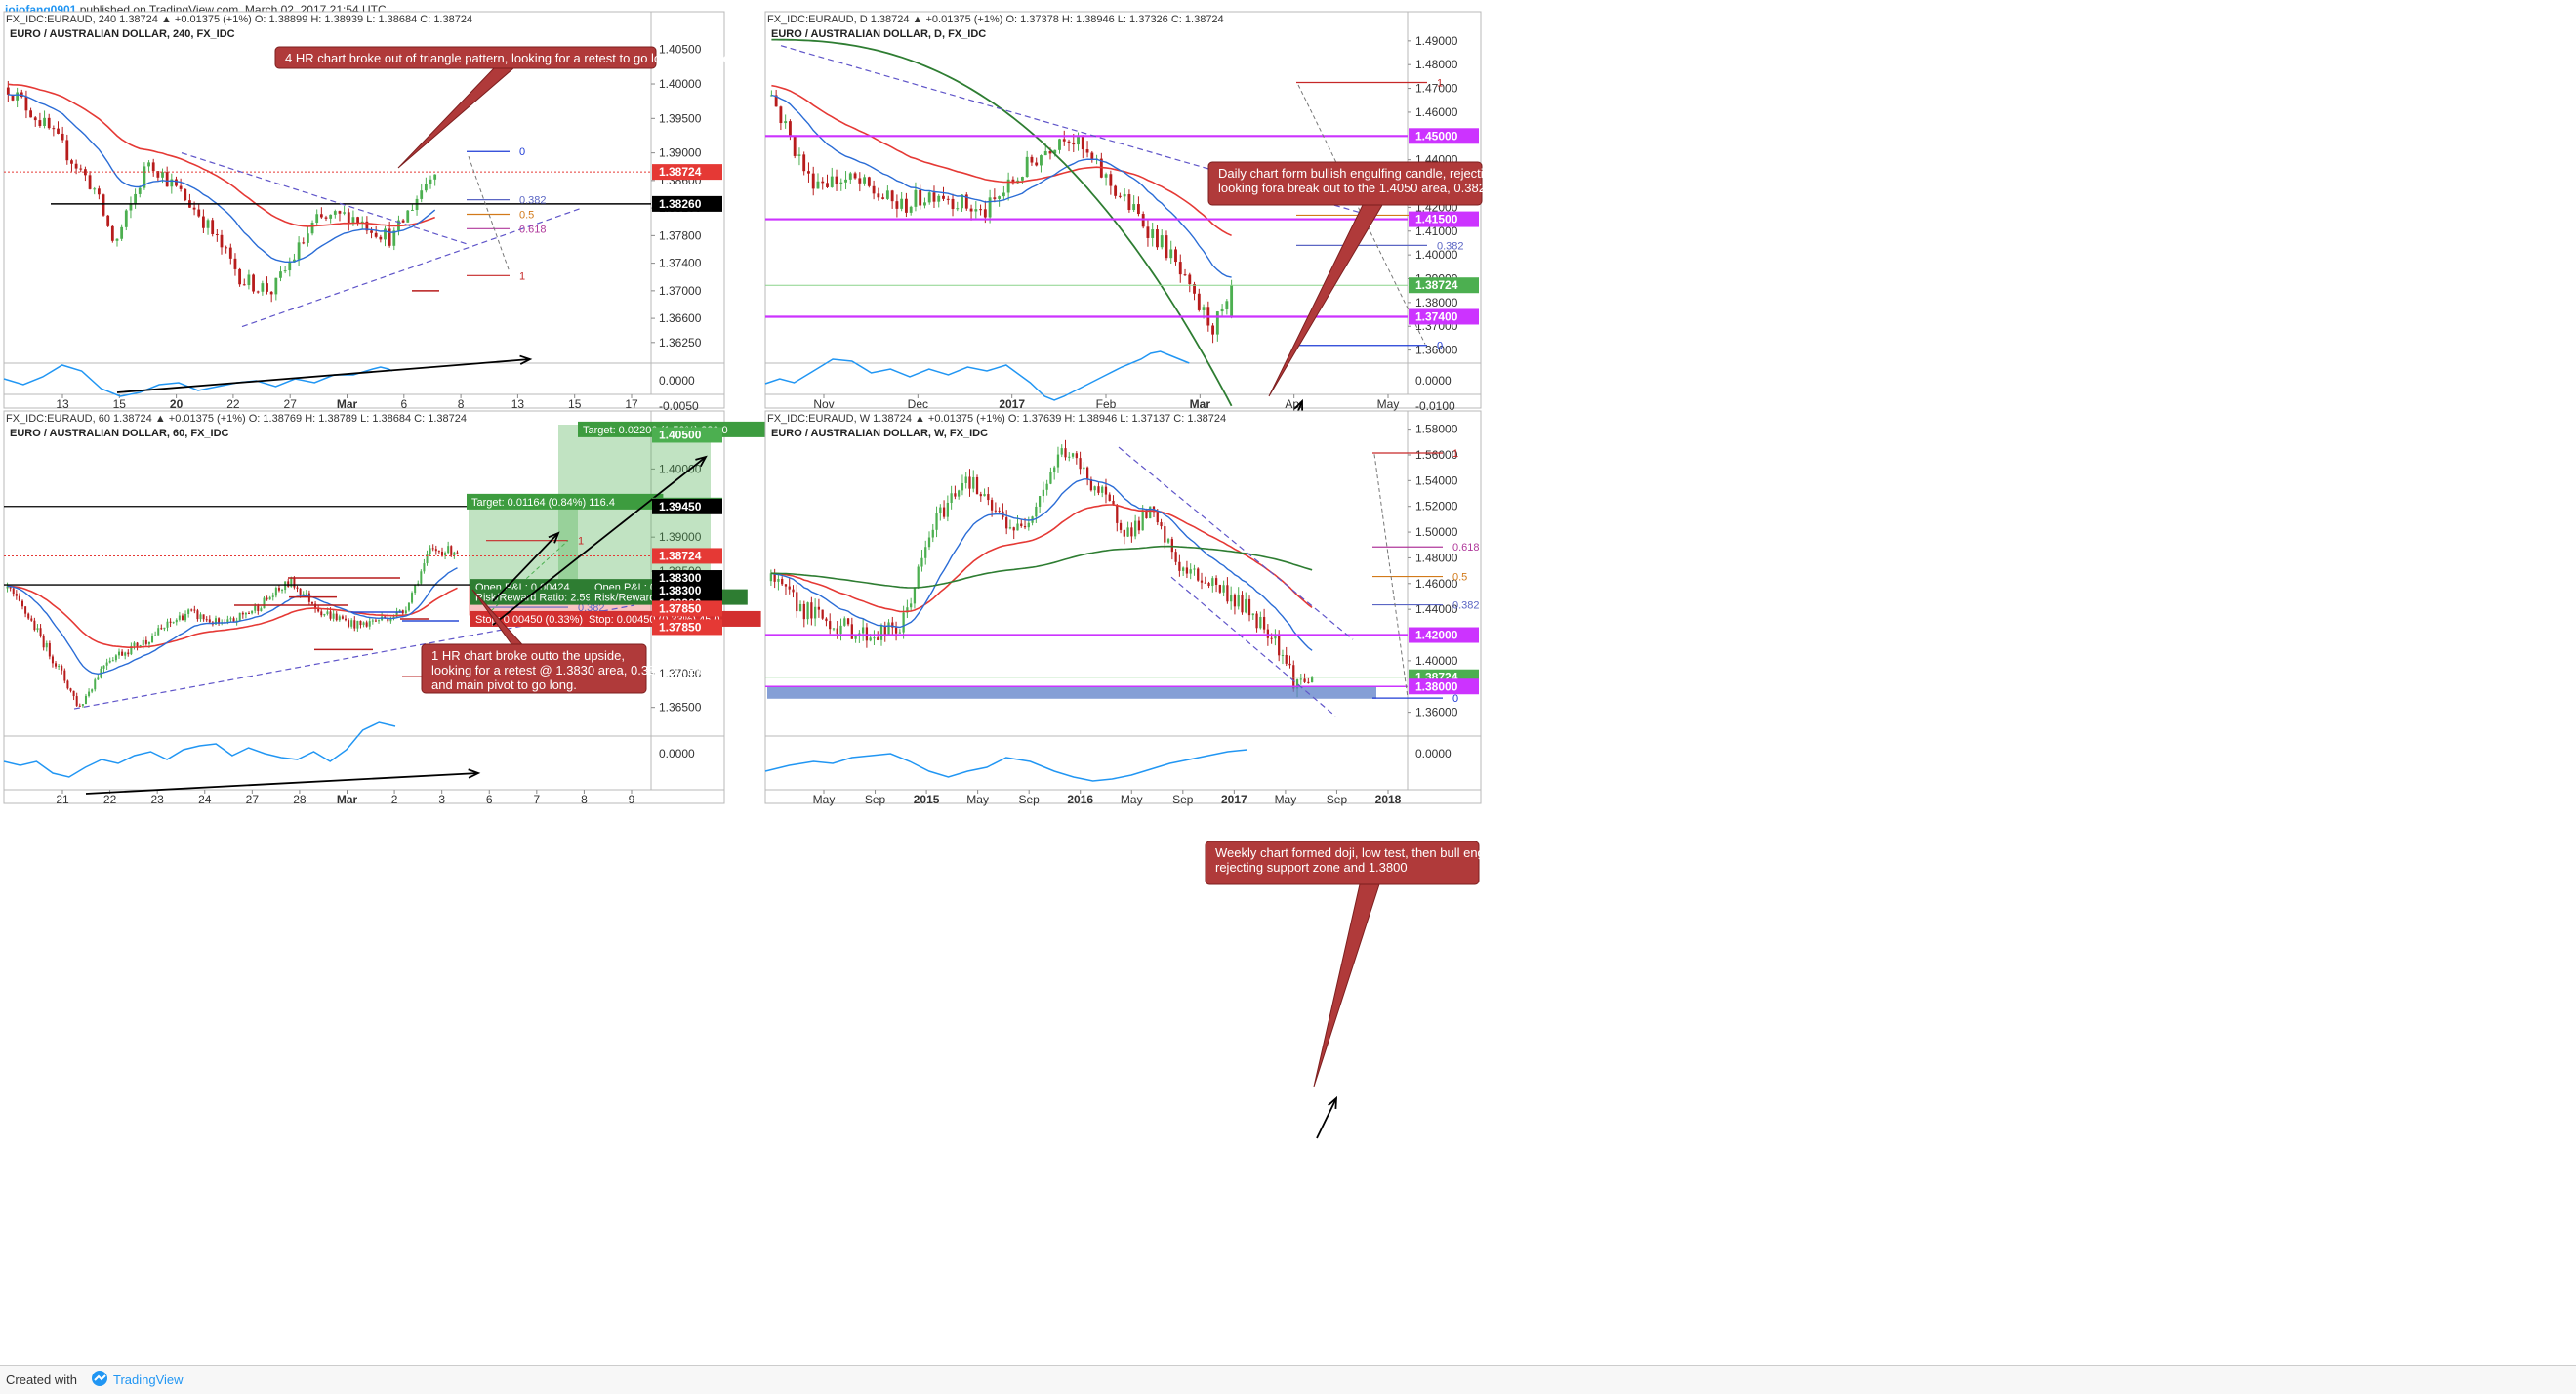 This screenshot has width=2576, height=1394. Describe the element at coordinates (354, 657) in the screenshot. I see `ascending-trendline` at that location.